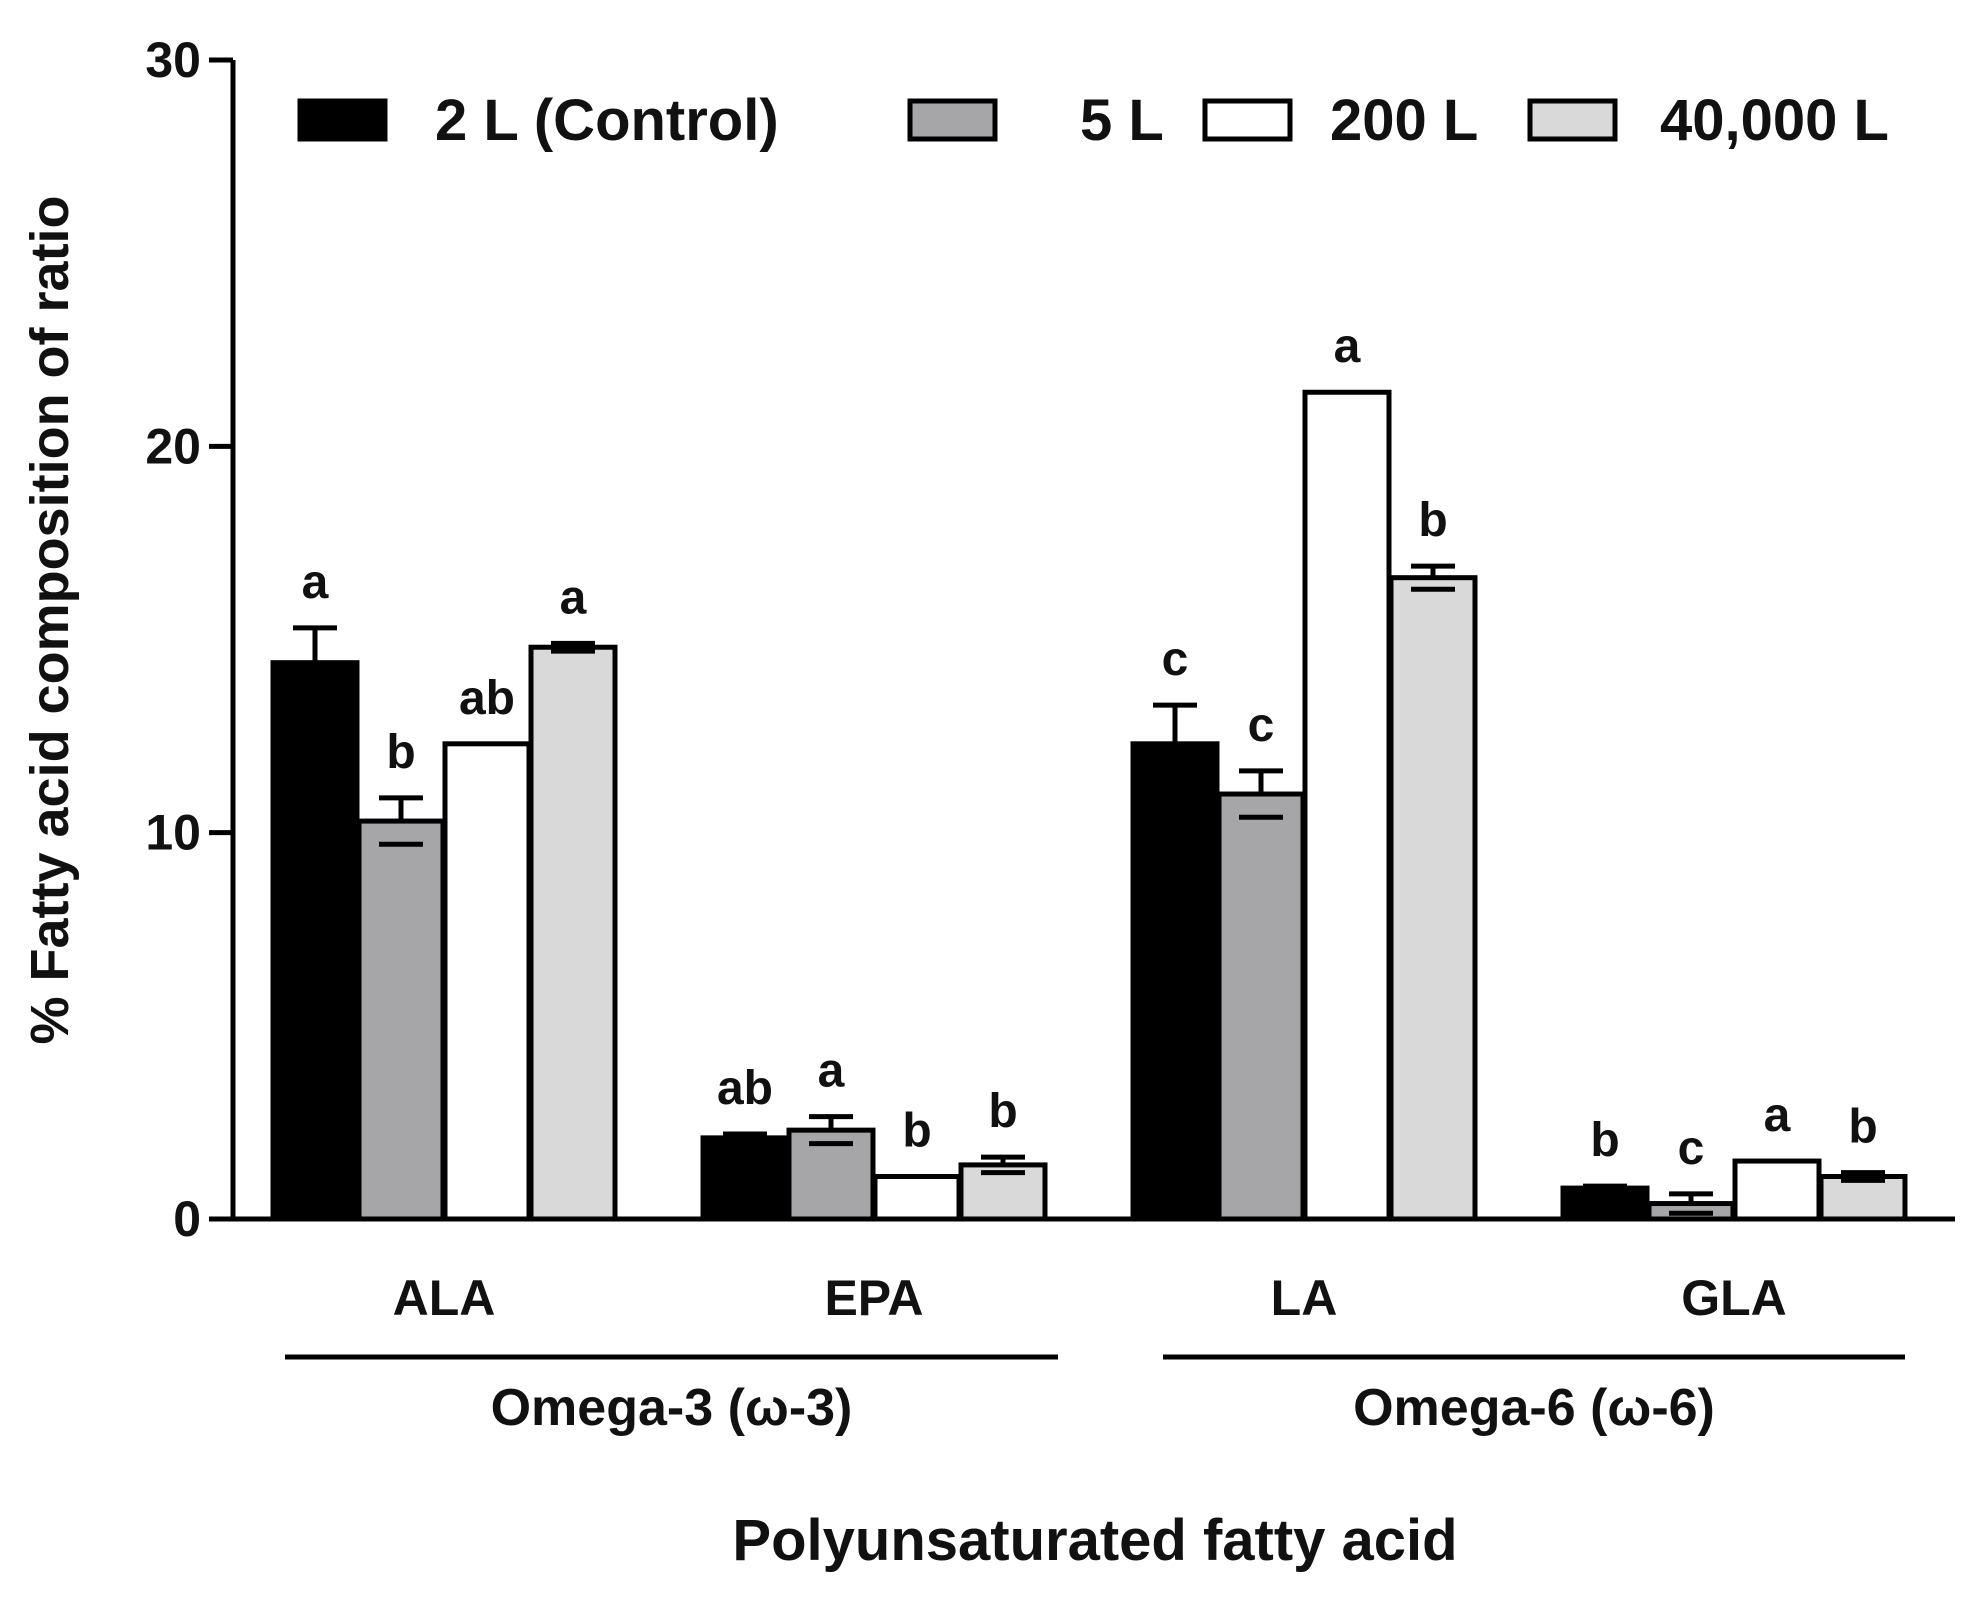  Describe the element at coordinates (1094, 1540) in the screenshot. I see `x-axis-title: Polyunsaturated fatty acid` at that location.